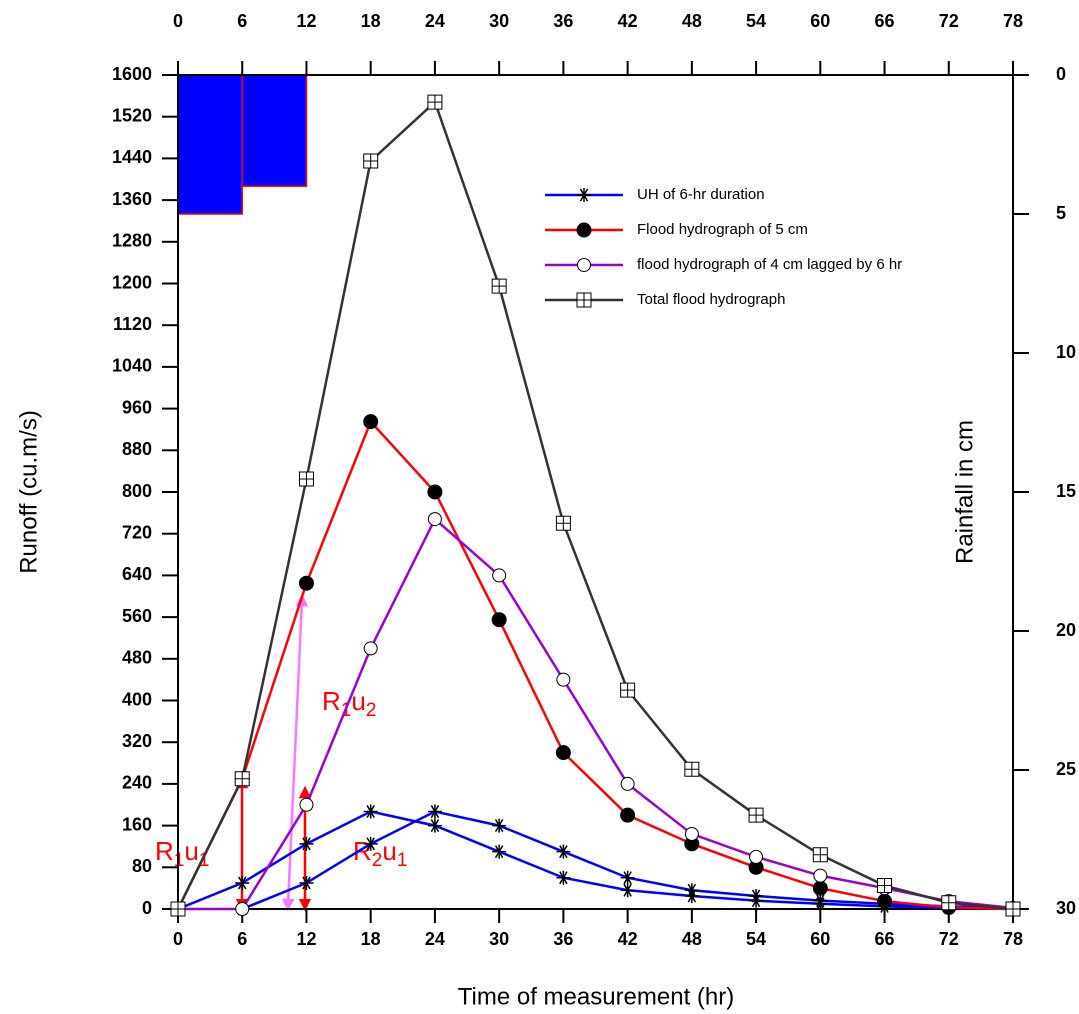 The width and height of the screenshot is (1079, 1014). Describe the element at coordinates (820, 939) in the screenshot. I see `x-tick-label: 60` at that location.